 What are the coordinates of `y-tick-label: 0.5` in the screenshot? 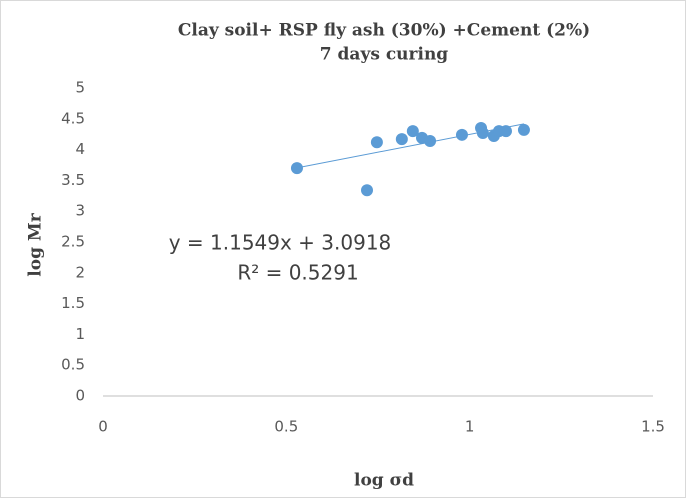 It's located at (73, 365).